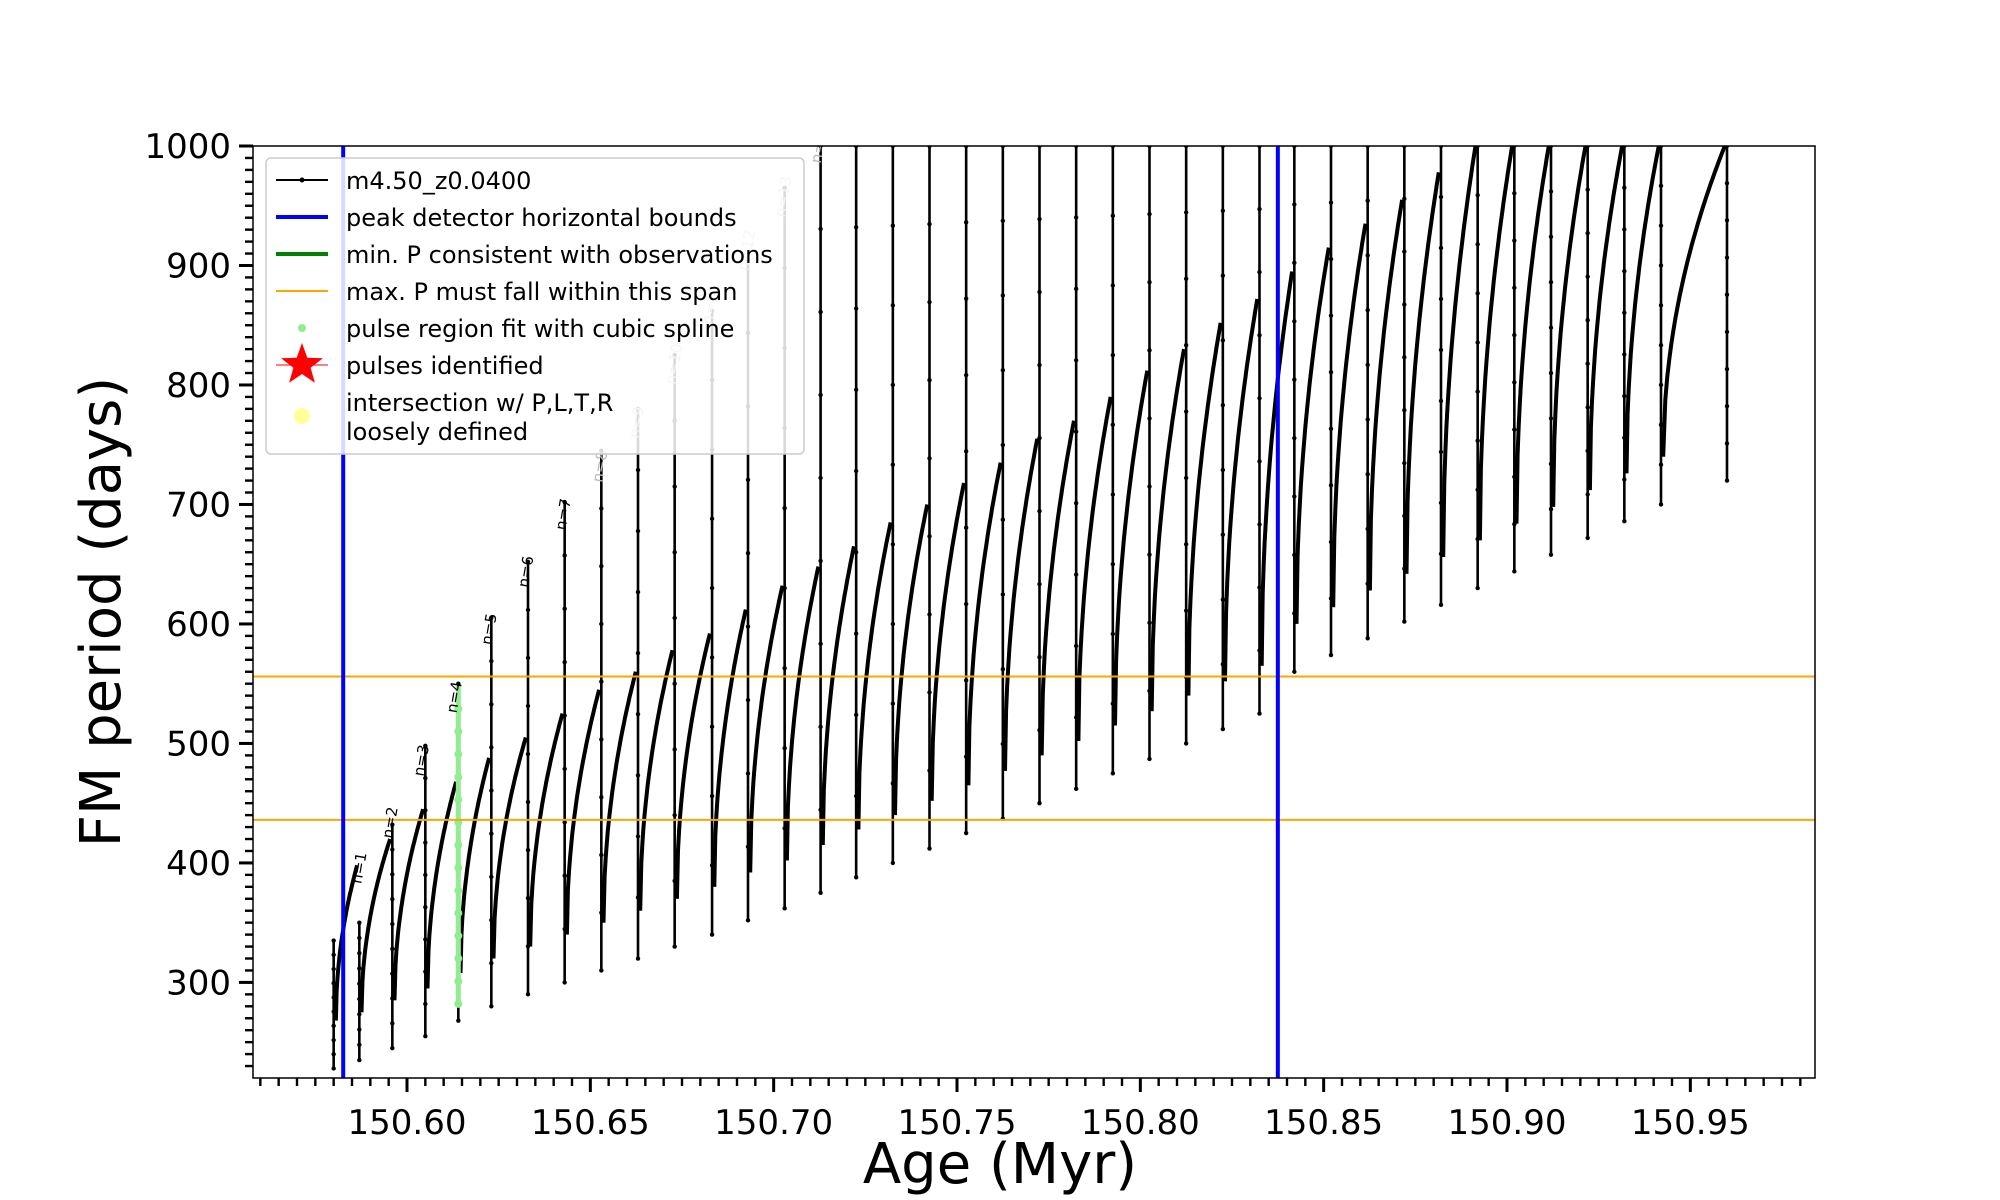  Describe the element at coordinates (1140, 1123) in the screenshot. I see `x-tick-label: 150.80` at that location.